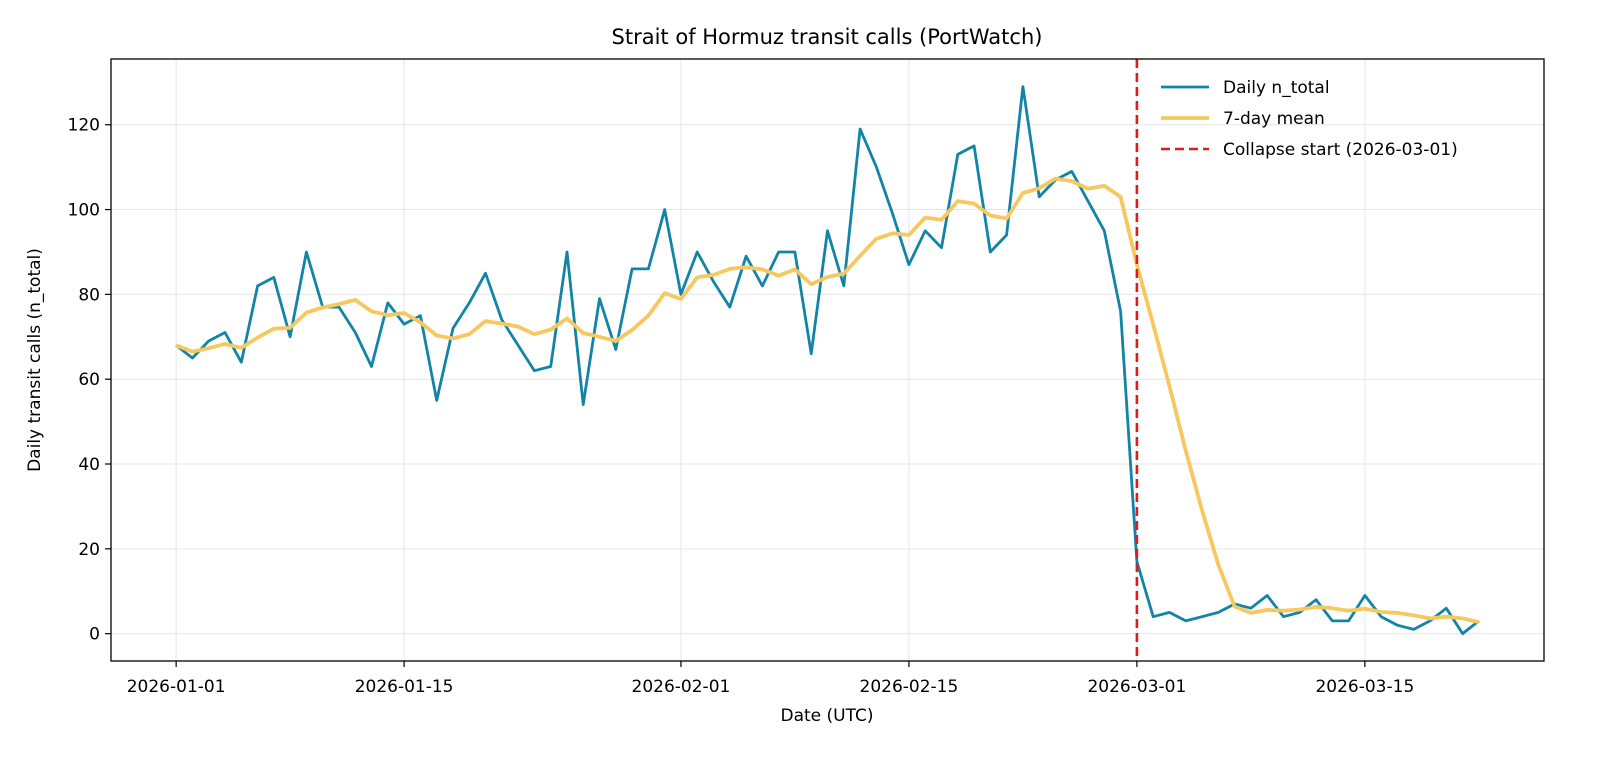 The width and height of the screenshot is (1600, 768). What do you see at coordinates (1276, 88) in the screenshot?
I see `legend-label: Daily n_total` at bounding box center [1276, 88].